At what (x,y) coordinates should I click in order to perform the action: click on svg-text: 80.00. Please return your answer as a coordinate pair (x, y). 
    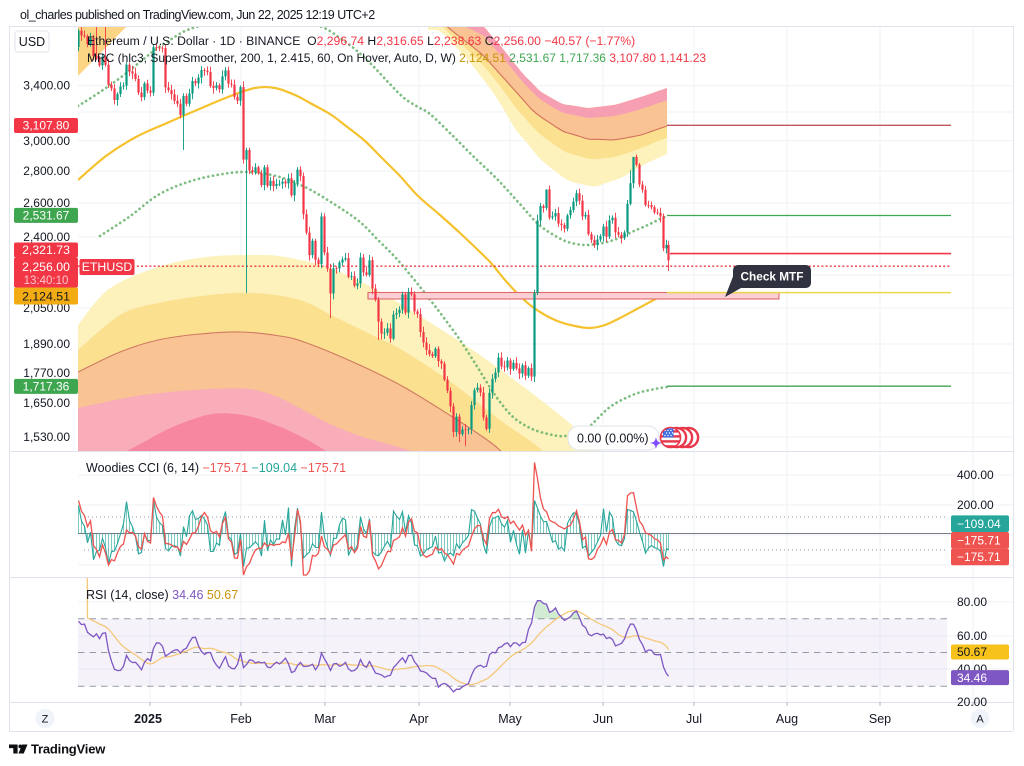
    Looking at the image, I should click on (972, 602).